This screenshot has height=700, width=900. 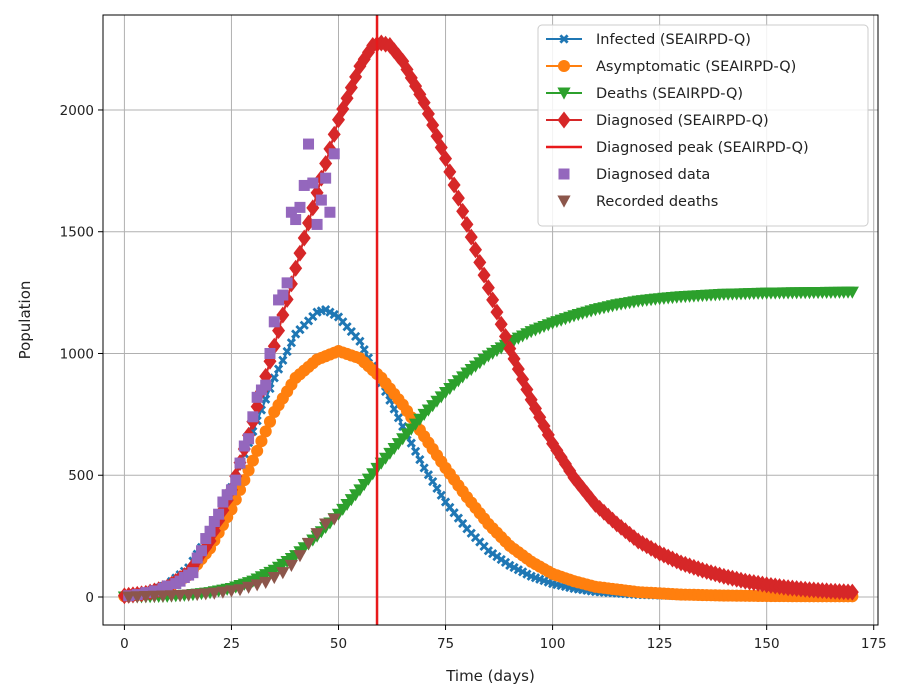 I want to click on legend-item: Recorded deaths, so click(x=637, y=202).